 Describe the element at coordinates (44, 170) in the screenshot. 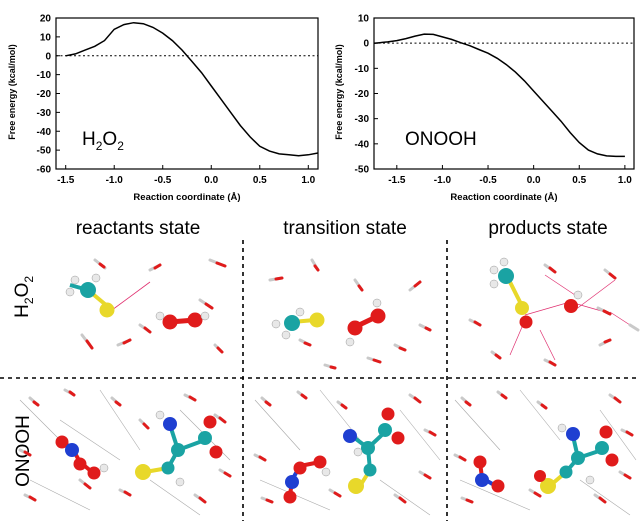

I see `y-tick-label: -60` at that location.